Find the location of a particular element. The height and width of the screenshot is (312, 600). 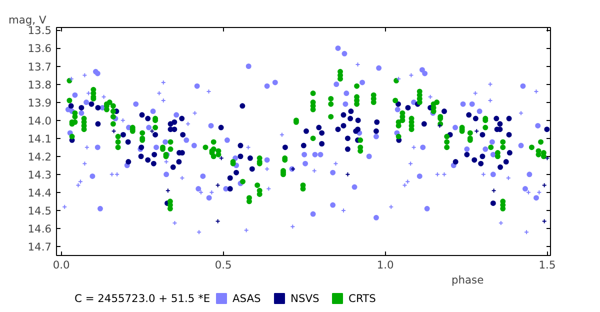

y-tick-label: 14.1 is located at coordinates (40, 139).